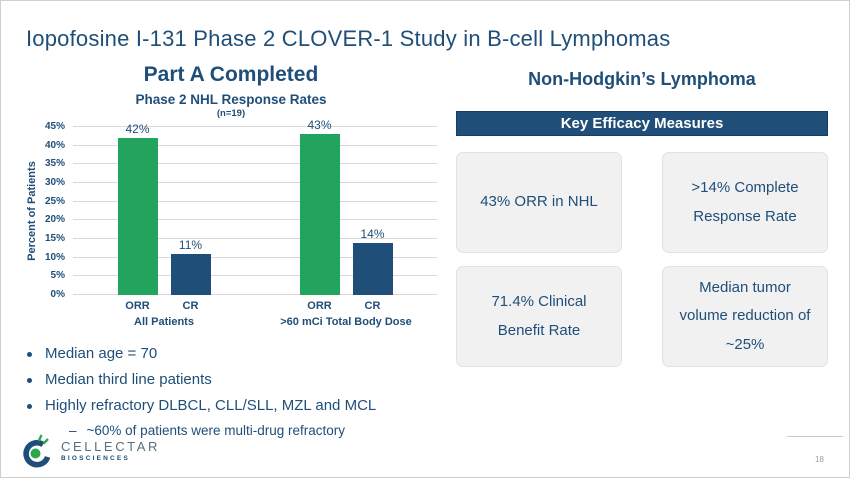 This screenshot has height=478, width=850. Describe the element at coordinates (54, 183) in the screenshot. I see `y-tick-label: 30%` at that location.